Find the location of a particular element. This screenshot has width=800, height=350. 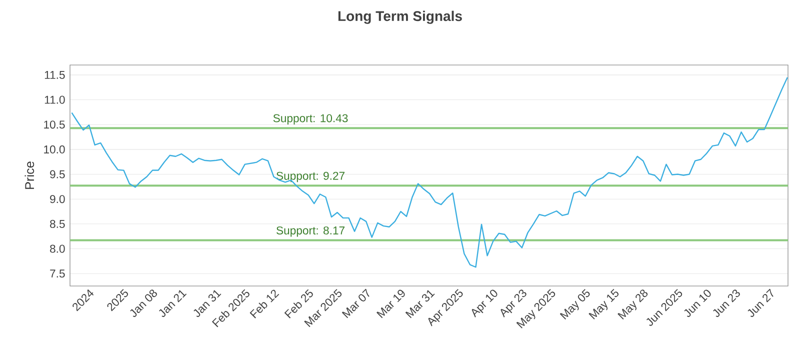

y-tick-label: 11.0 is located at coordinates (54, 100).